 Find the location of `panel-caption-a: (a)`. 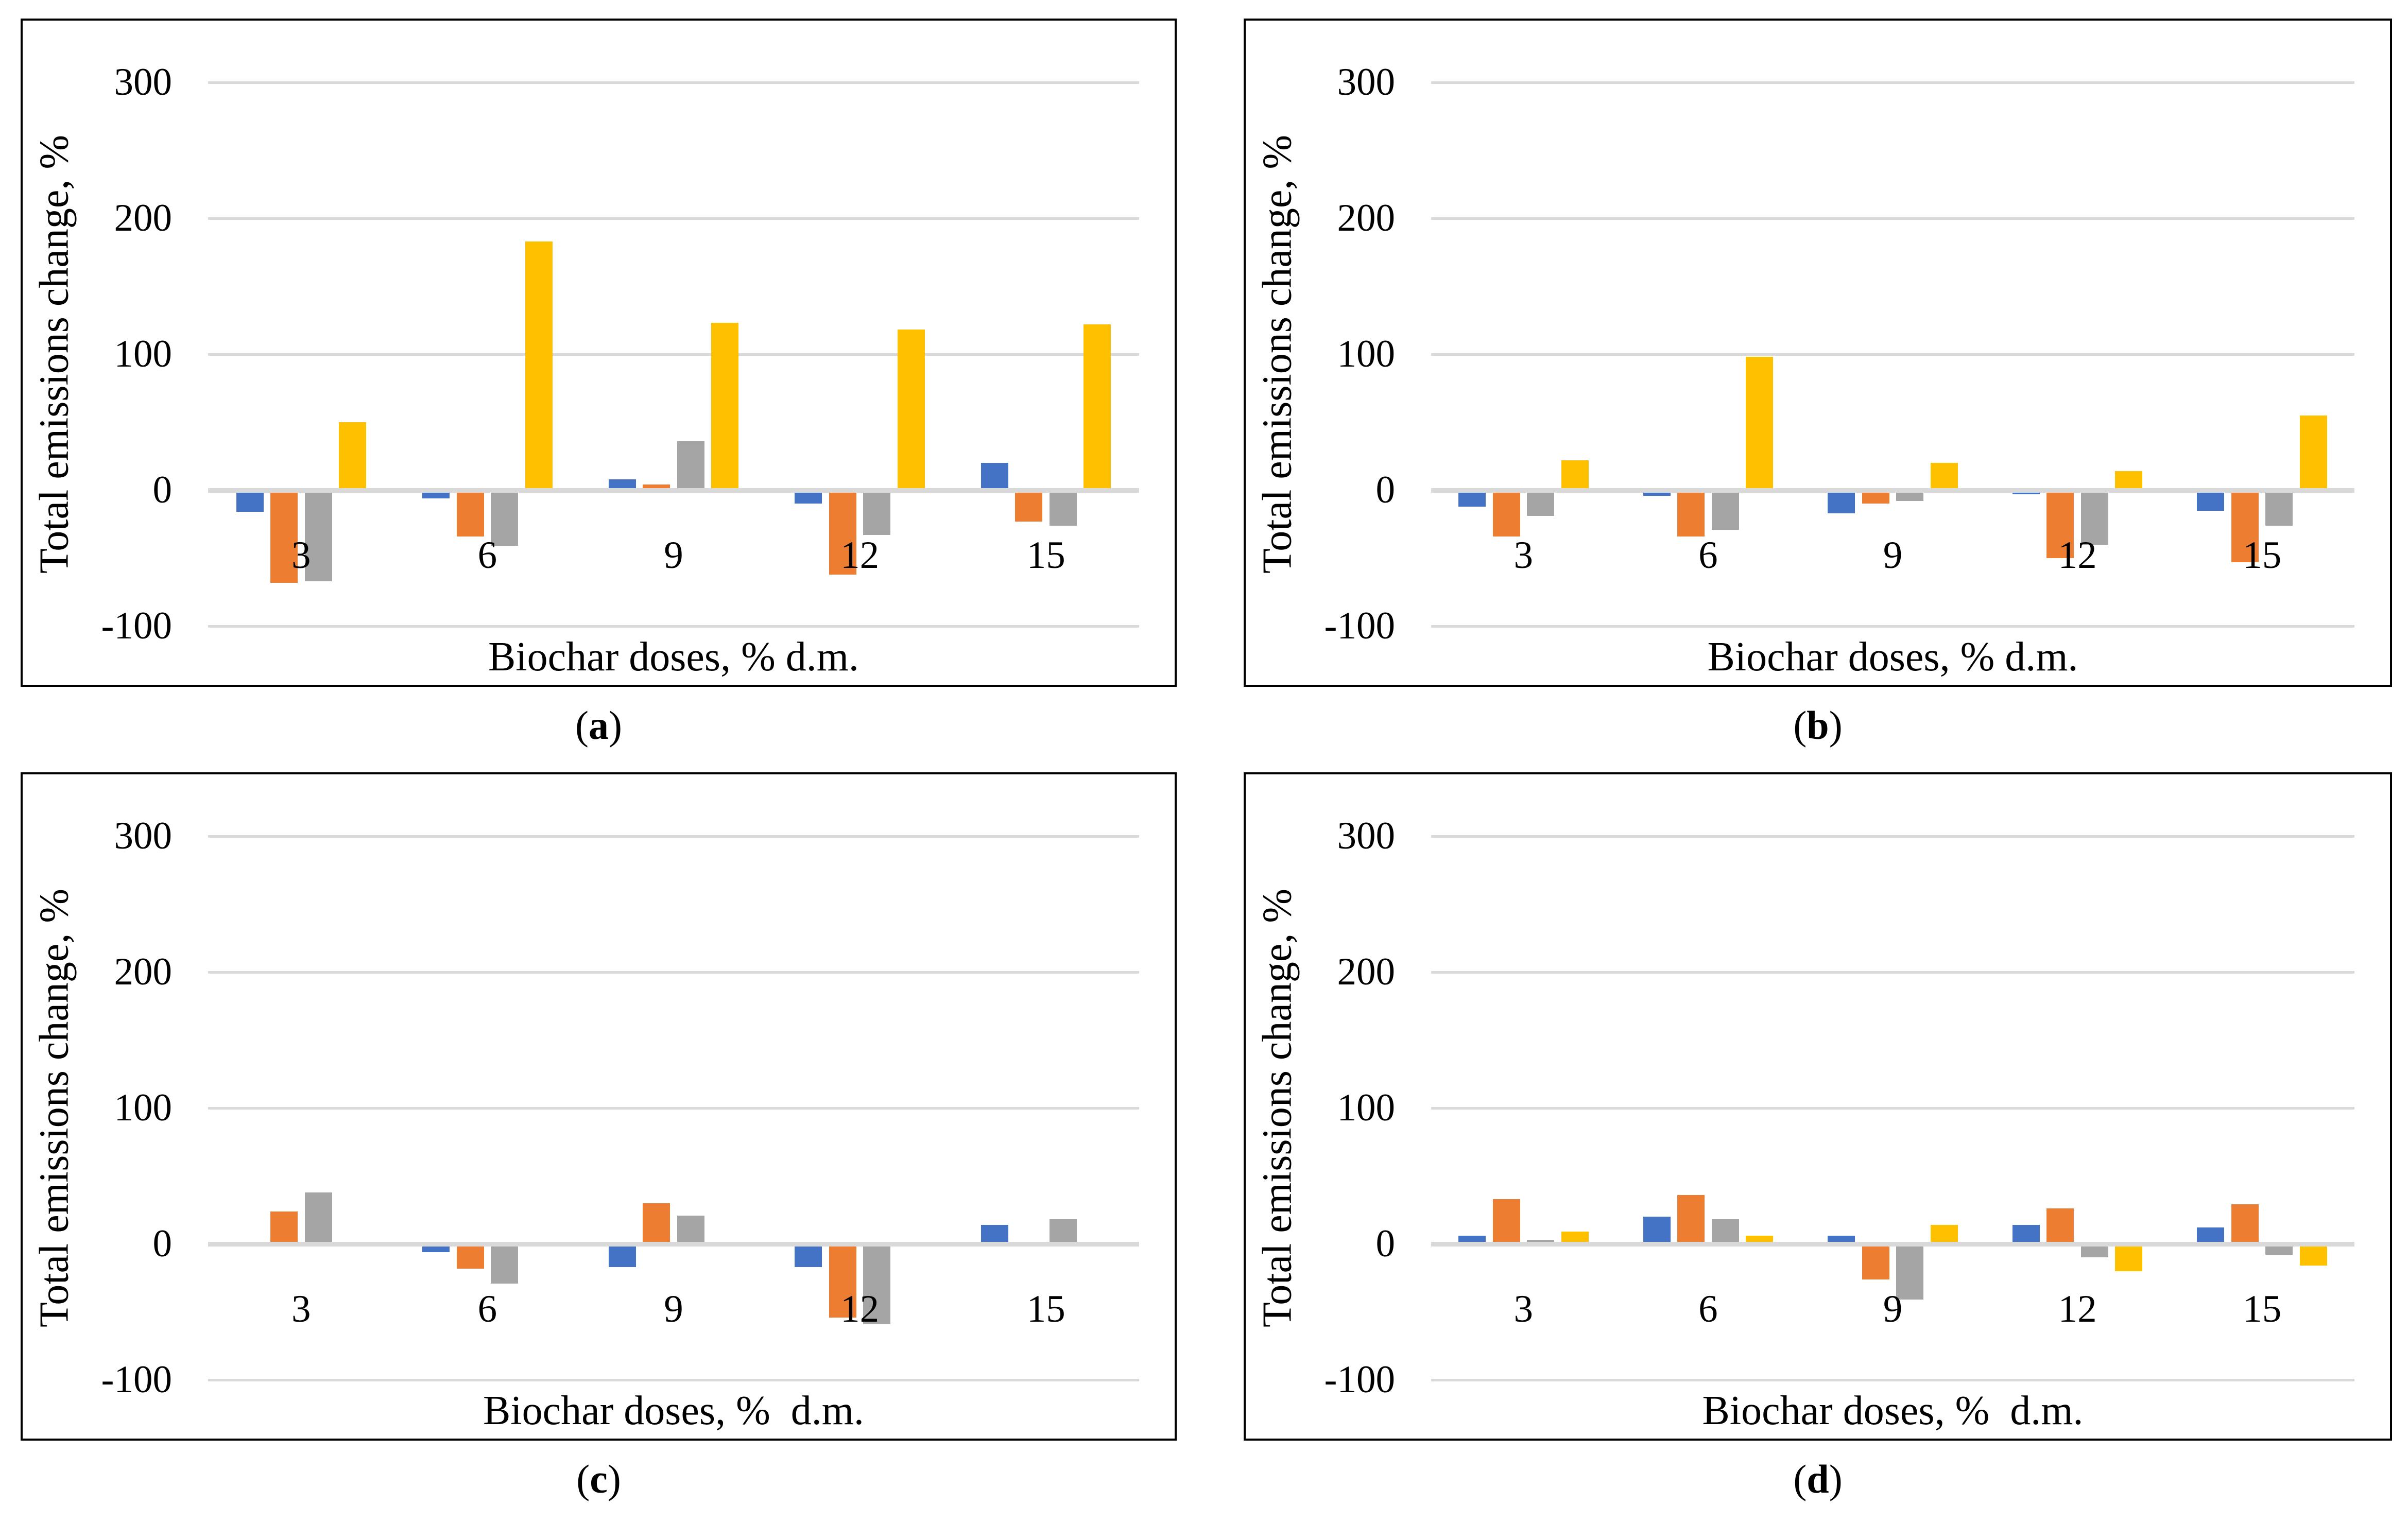

panel-caption-a: (a) is located at coordinates (598, 725).